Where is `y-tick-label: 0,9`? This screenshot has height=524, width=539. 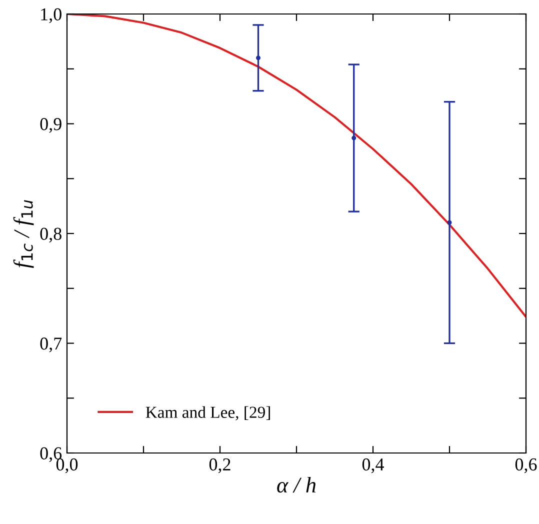 y-tick-label: 0,9 is located at coordinates (51, 125).